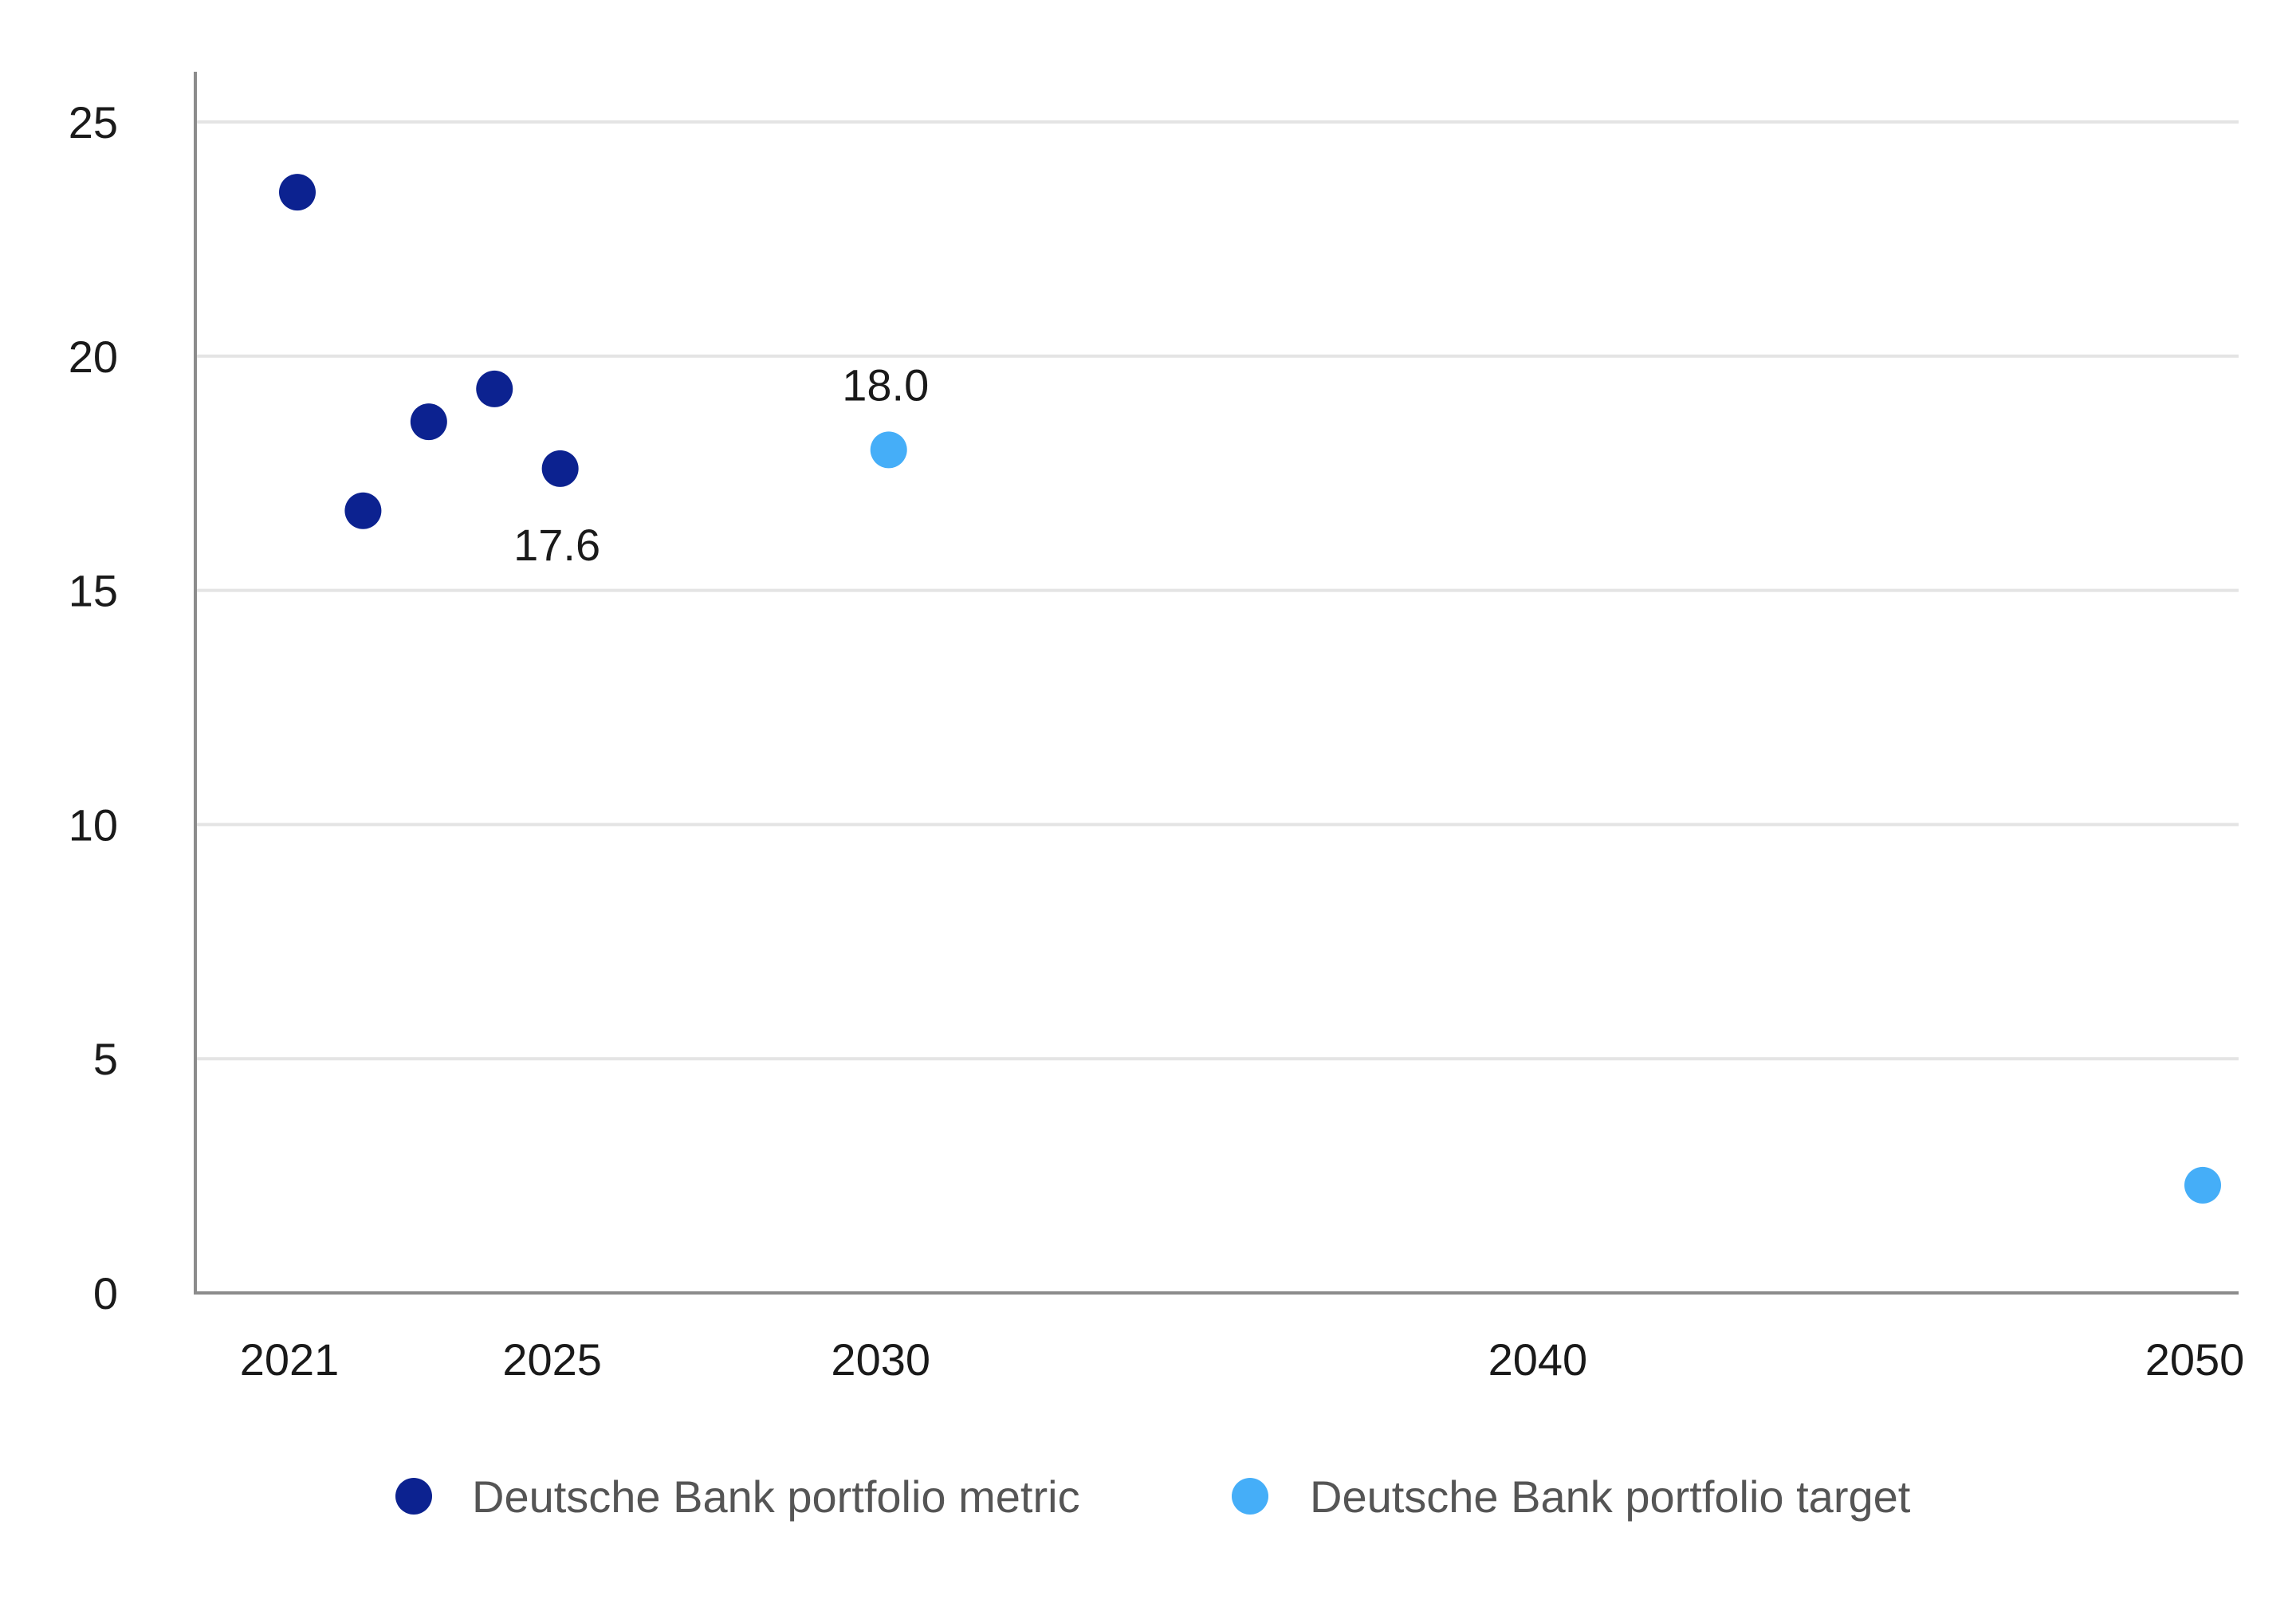 This screenshot has height=1607, width=2296. Describe the element at coordinates (93, 708) in the screenshot. I see `y-axis-tick-labels: 0 5 10 15 20 25` at that location.